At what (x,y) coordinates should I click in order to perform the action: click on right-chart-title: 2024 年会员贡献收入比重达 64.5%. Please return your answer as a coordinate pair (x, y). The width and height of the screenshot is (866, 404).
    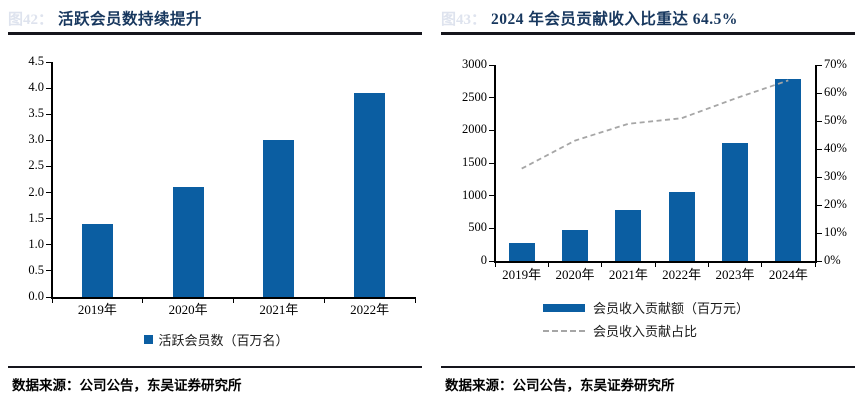
    Looking at the image, I should click on (614, 19).